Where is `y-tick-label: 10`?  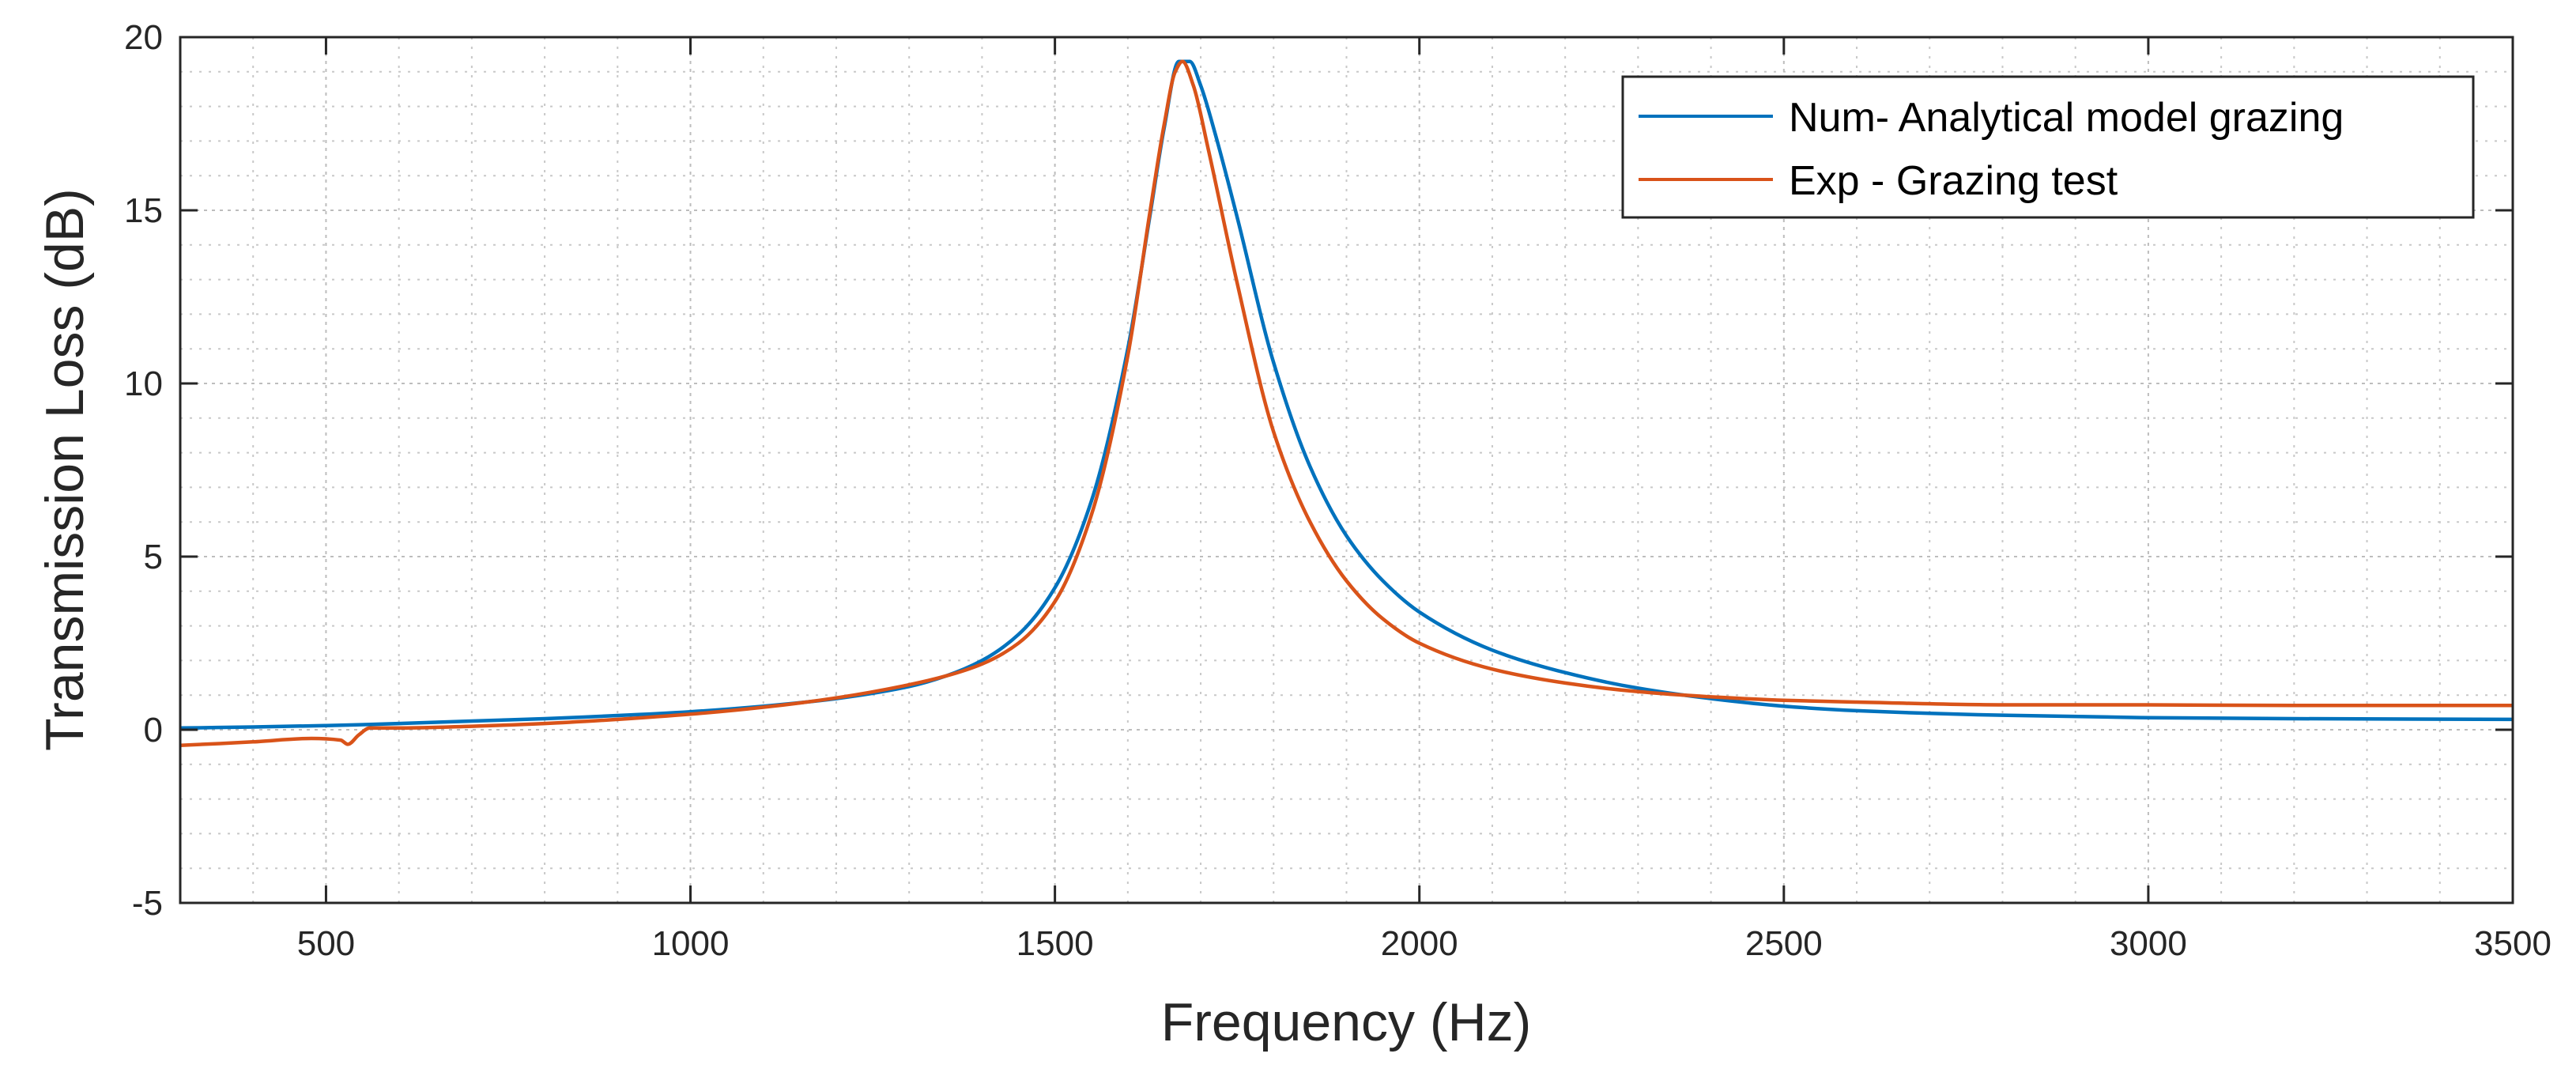 y-tick-label: 10 is located at coordinates (143, 384).